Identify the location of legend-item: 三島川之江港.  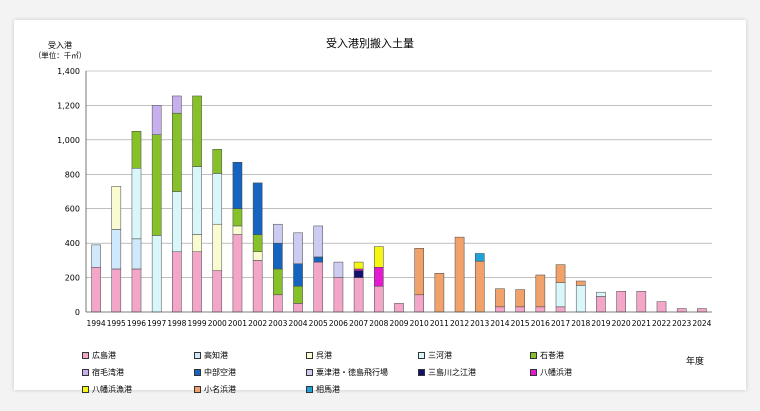
(447, 372).